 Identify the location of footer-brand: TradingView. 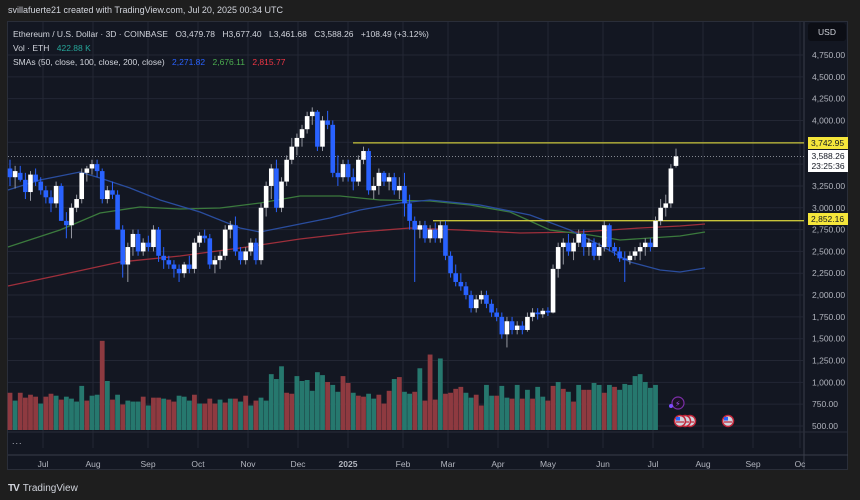
(50, 488).